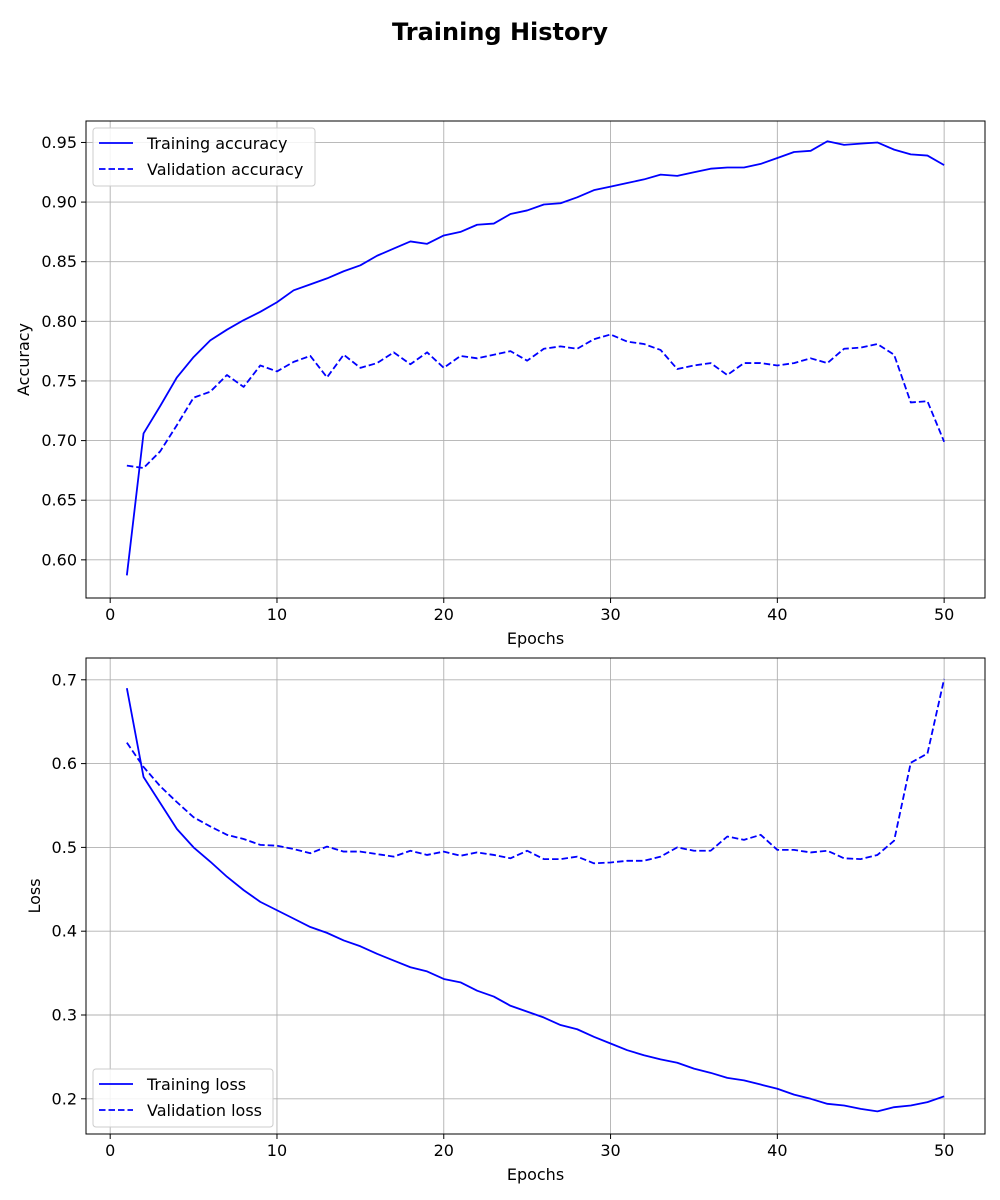 The image size is (1000, 1200). Describe the element at coordinates (59, 261) in the screenshot. I see `accuracy-y-tick-label: 0.85` at that location.